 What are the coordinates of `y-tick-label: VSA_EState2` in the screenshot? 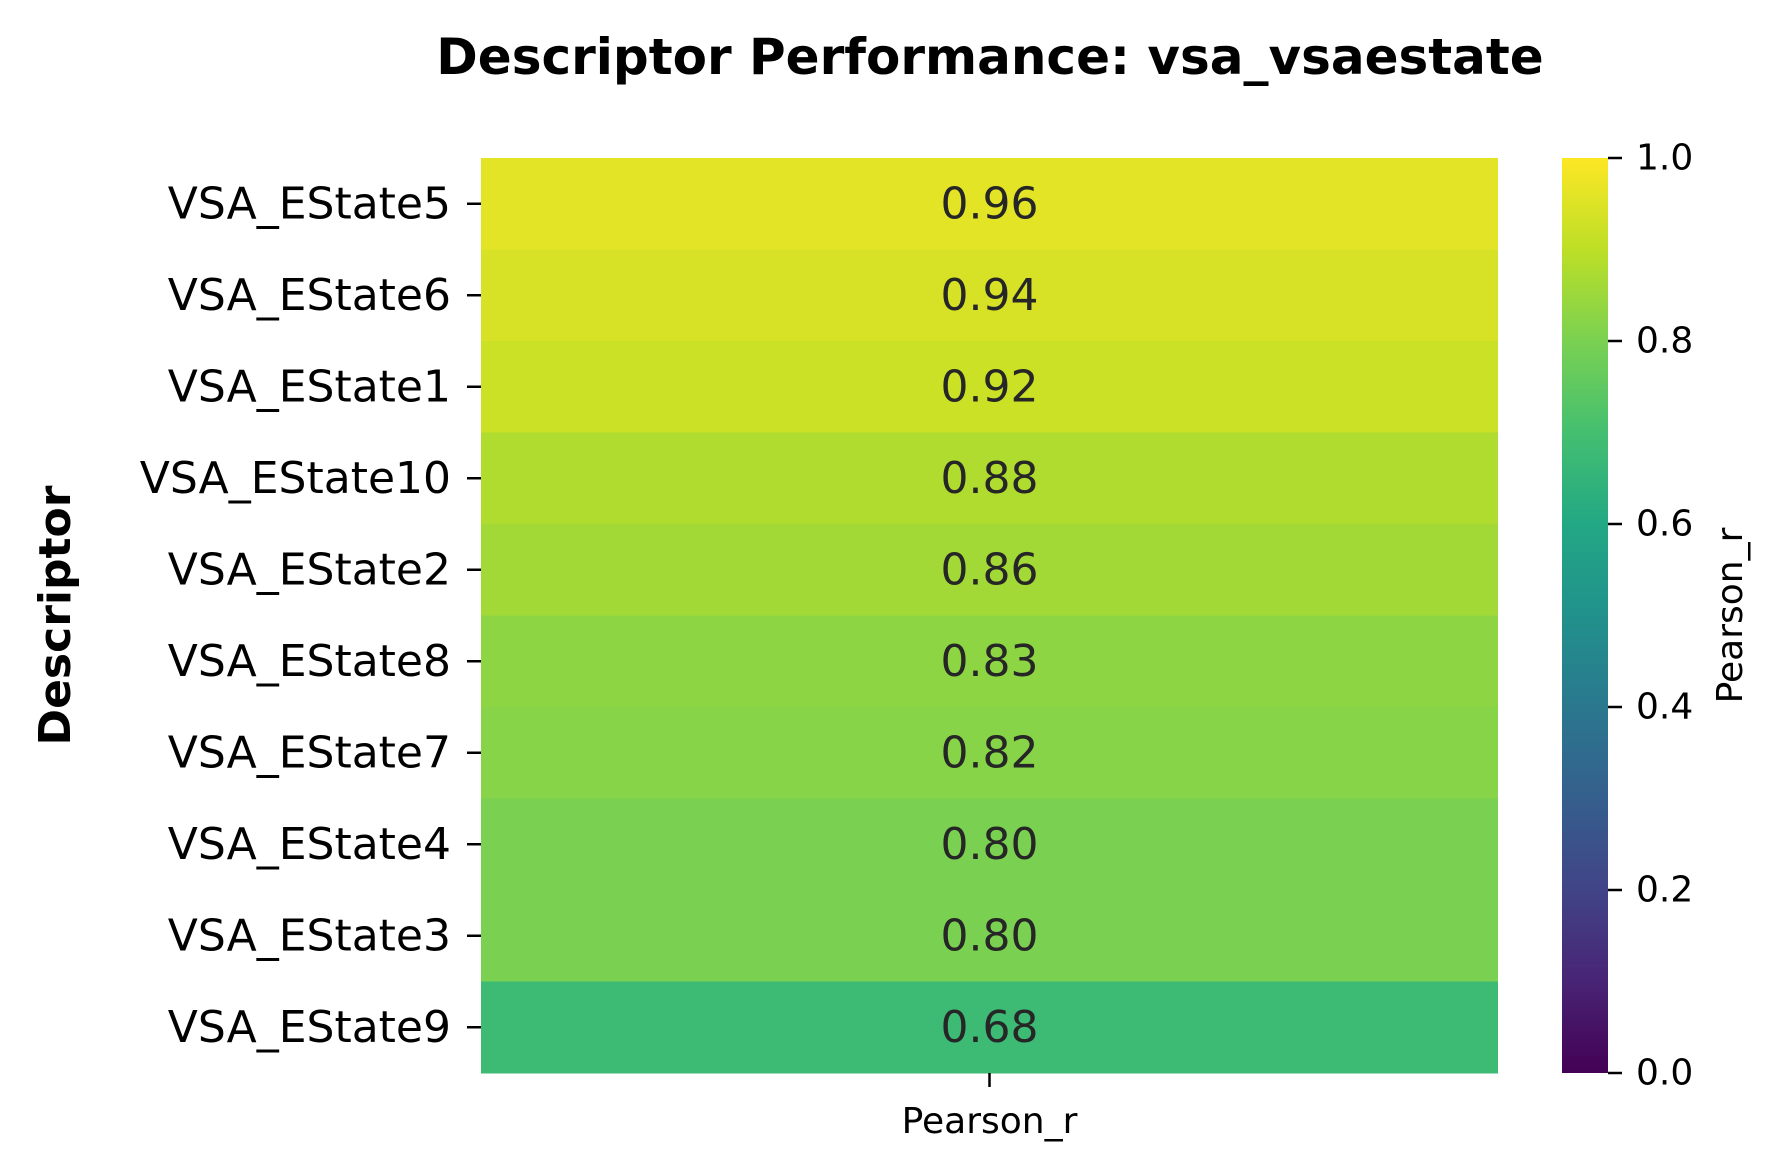 It's located at (309, 569).